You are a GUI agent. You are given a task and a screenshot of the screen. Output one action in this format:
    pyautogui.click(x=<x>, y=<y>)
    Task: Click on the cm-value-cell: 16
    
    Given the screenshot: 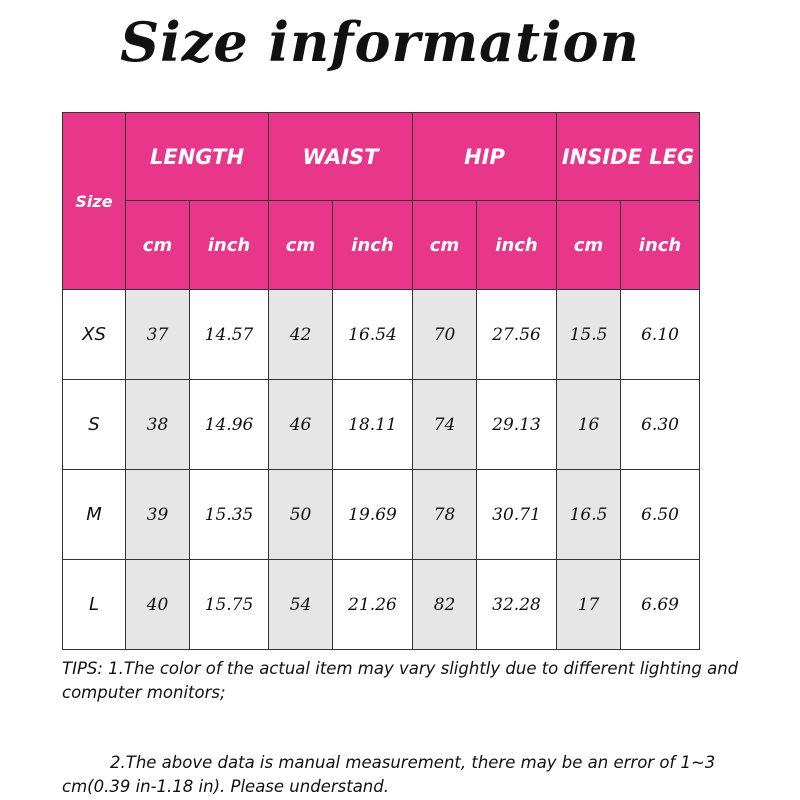 What is the action you would take?
    pyautogui.click(x=589, y=424)
    